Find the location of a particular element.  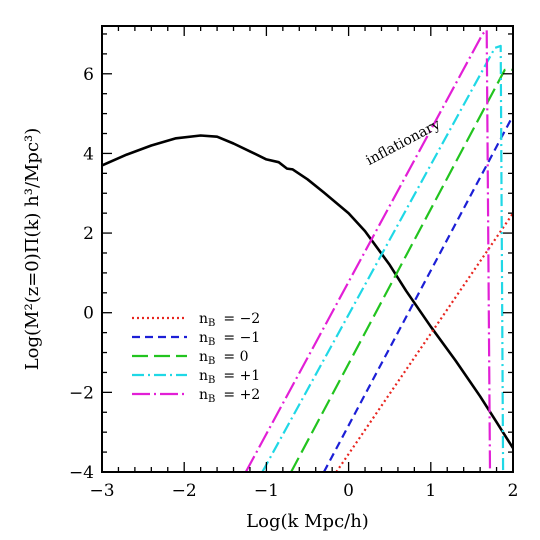

y-tick-label: 4 is located at coordinates (88, 154).